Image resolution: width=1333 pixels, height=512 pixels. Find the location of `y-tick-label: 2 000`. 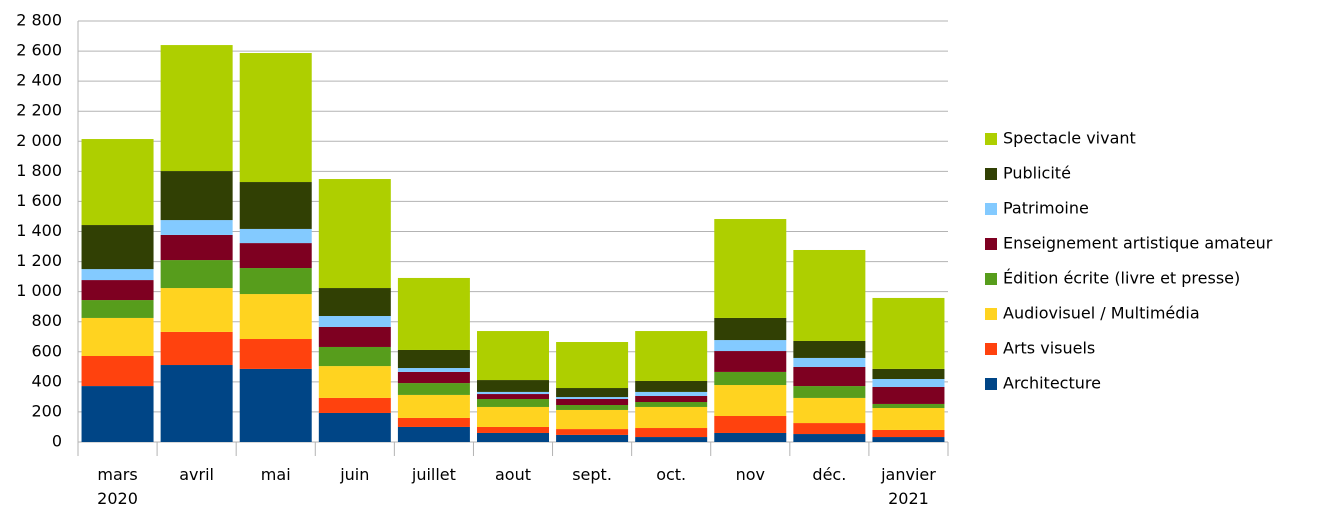

y-tick-label: 2 000 is located at coordinates (39, 140).